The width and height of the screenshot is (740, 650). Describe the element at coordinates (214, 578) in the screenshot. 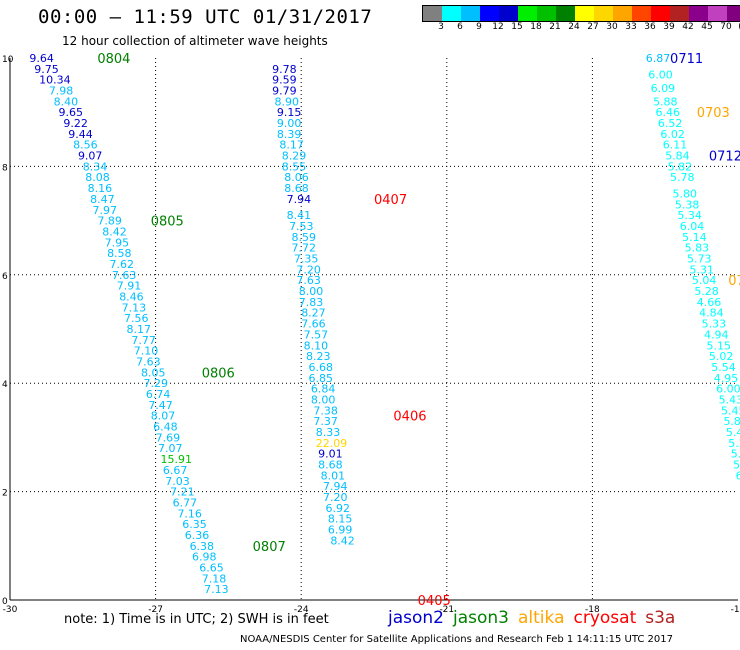

I see `swh-value-label: 7.18` at that location.